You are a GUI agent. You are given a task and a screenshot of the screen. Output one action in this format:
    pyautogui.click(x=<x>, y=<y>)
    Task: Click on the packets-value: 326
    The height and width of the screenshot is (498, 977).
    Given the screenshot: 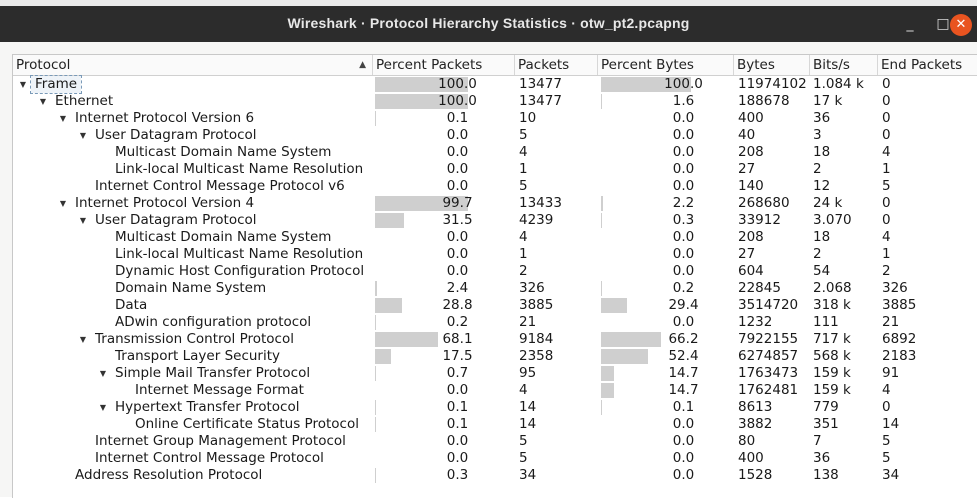 What is the action you would take?
    pyautogui.click(x=532, y=288)
    